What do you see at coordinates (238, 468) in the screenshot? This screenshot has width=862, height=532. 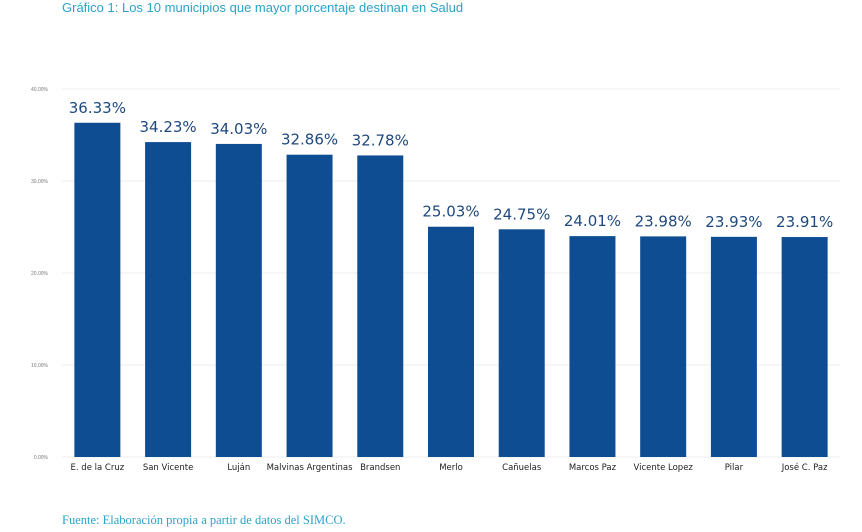 I see `x-tick-label: Luján` at bounding box center [238, 468].